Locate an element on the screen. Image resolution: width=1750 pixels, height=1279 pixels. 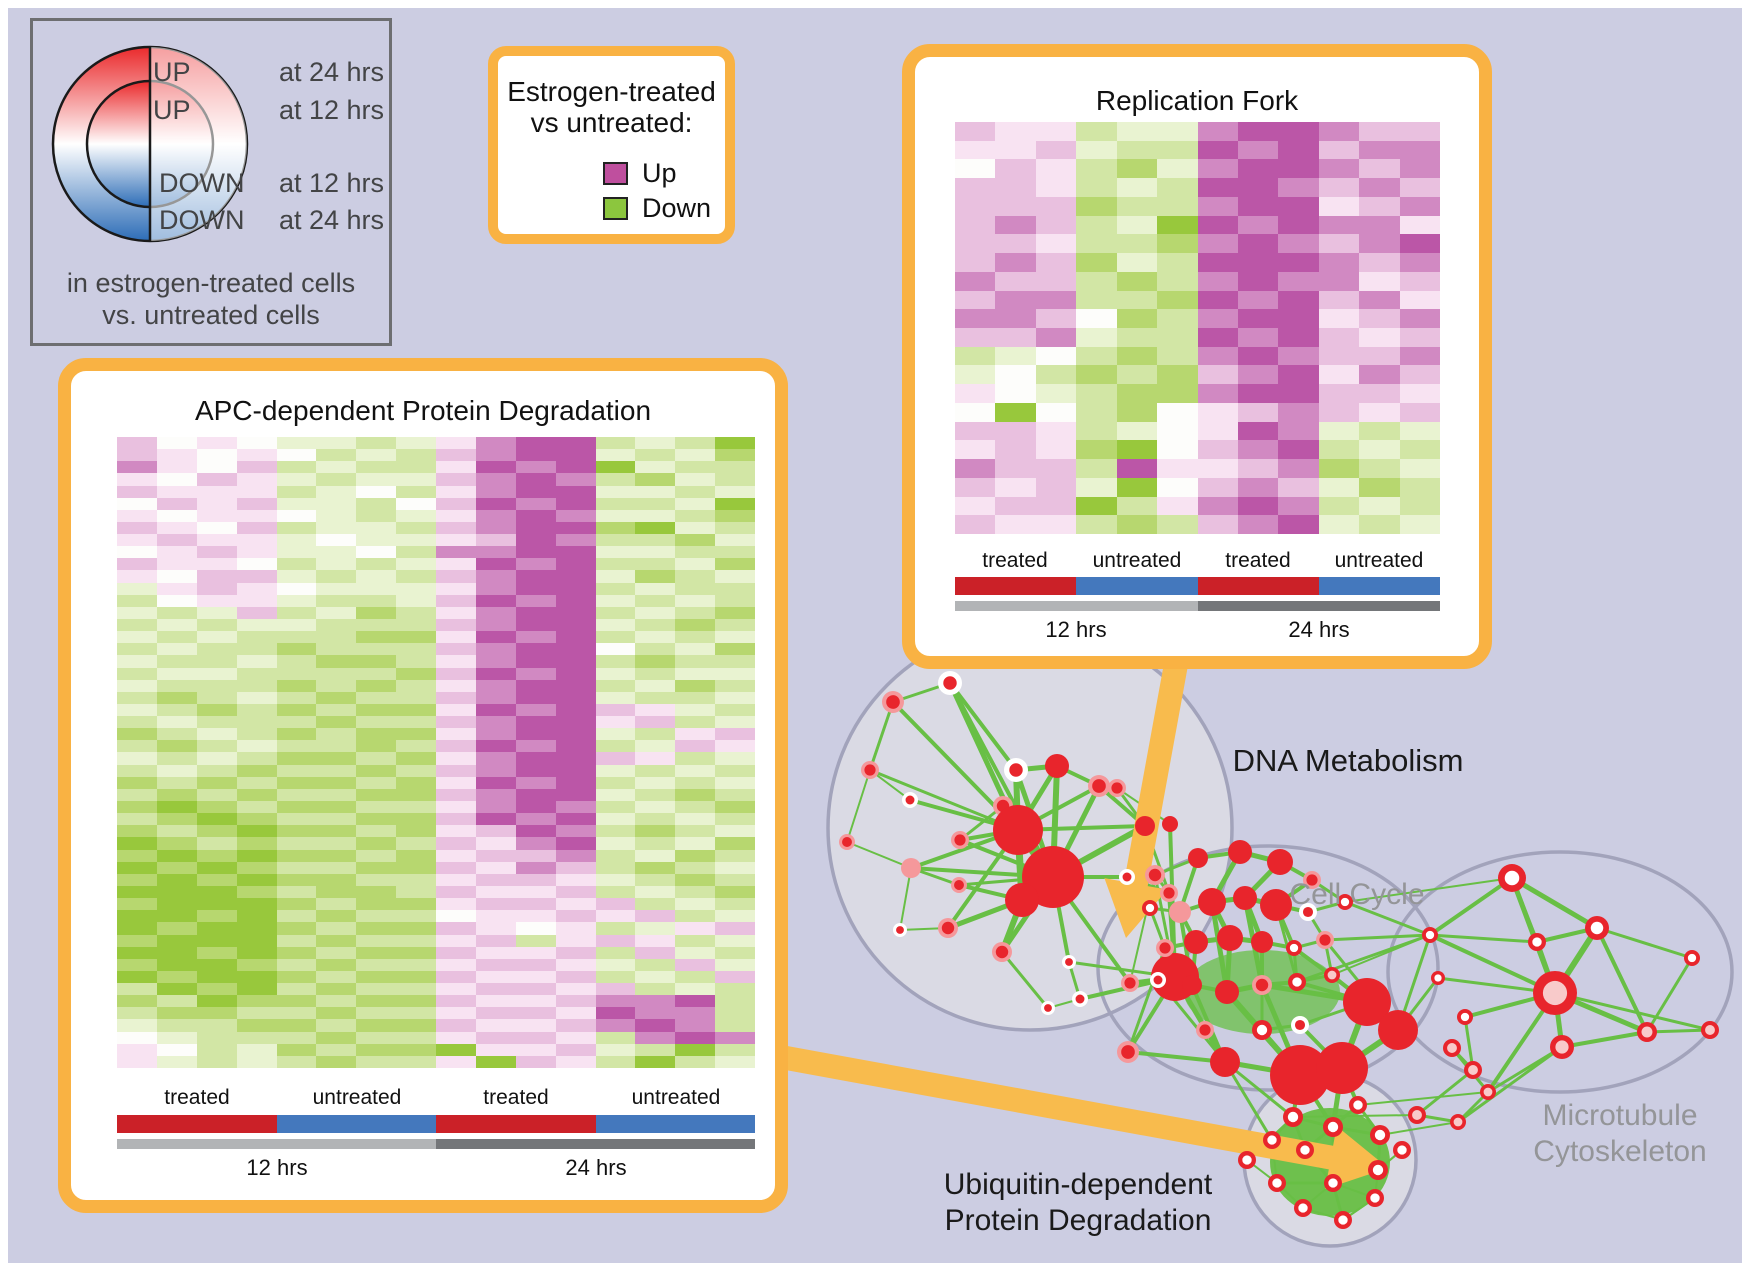
updown-legend-title: Estrogen-treated vs untreated: is located at coordinates (611, 107).